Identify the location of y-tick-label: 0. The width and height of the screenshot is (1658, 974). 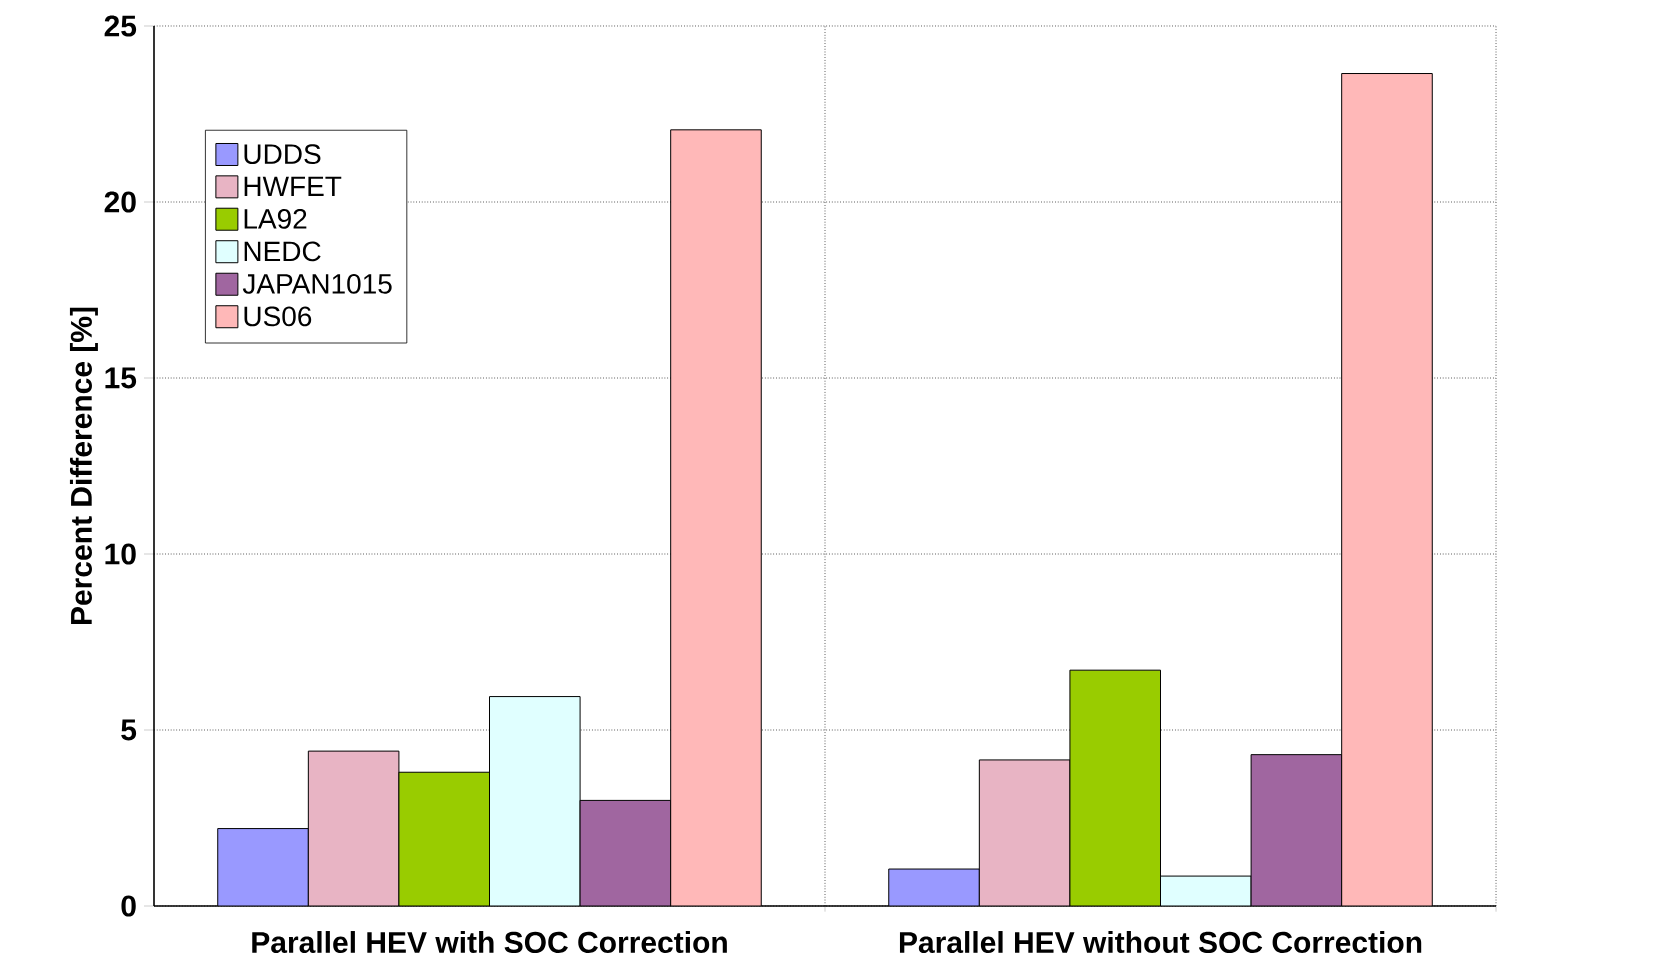
(128, 906).